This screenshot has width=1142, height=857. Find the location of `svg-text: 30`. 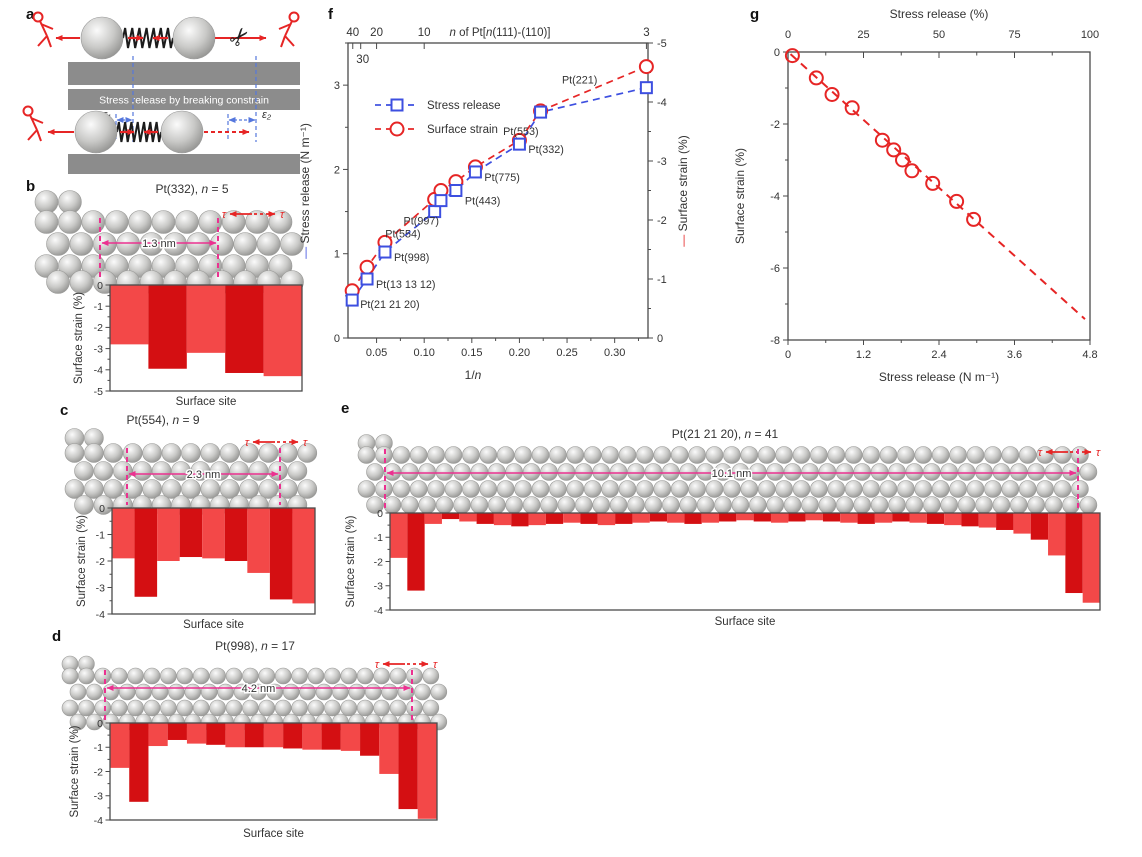

svg-text: 30 is located at coordinates (362, 60).